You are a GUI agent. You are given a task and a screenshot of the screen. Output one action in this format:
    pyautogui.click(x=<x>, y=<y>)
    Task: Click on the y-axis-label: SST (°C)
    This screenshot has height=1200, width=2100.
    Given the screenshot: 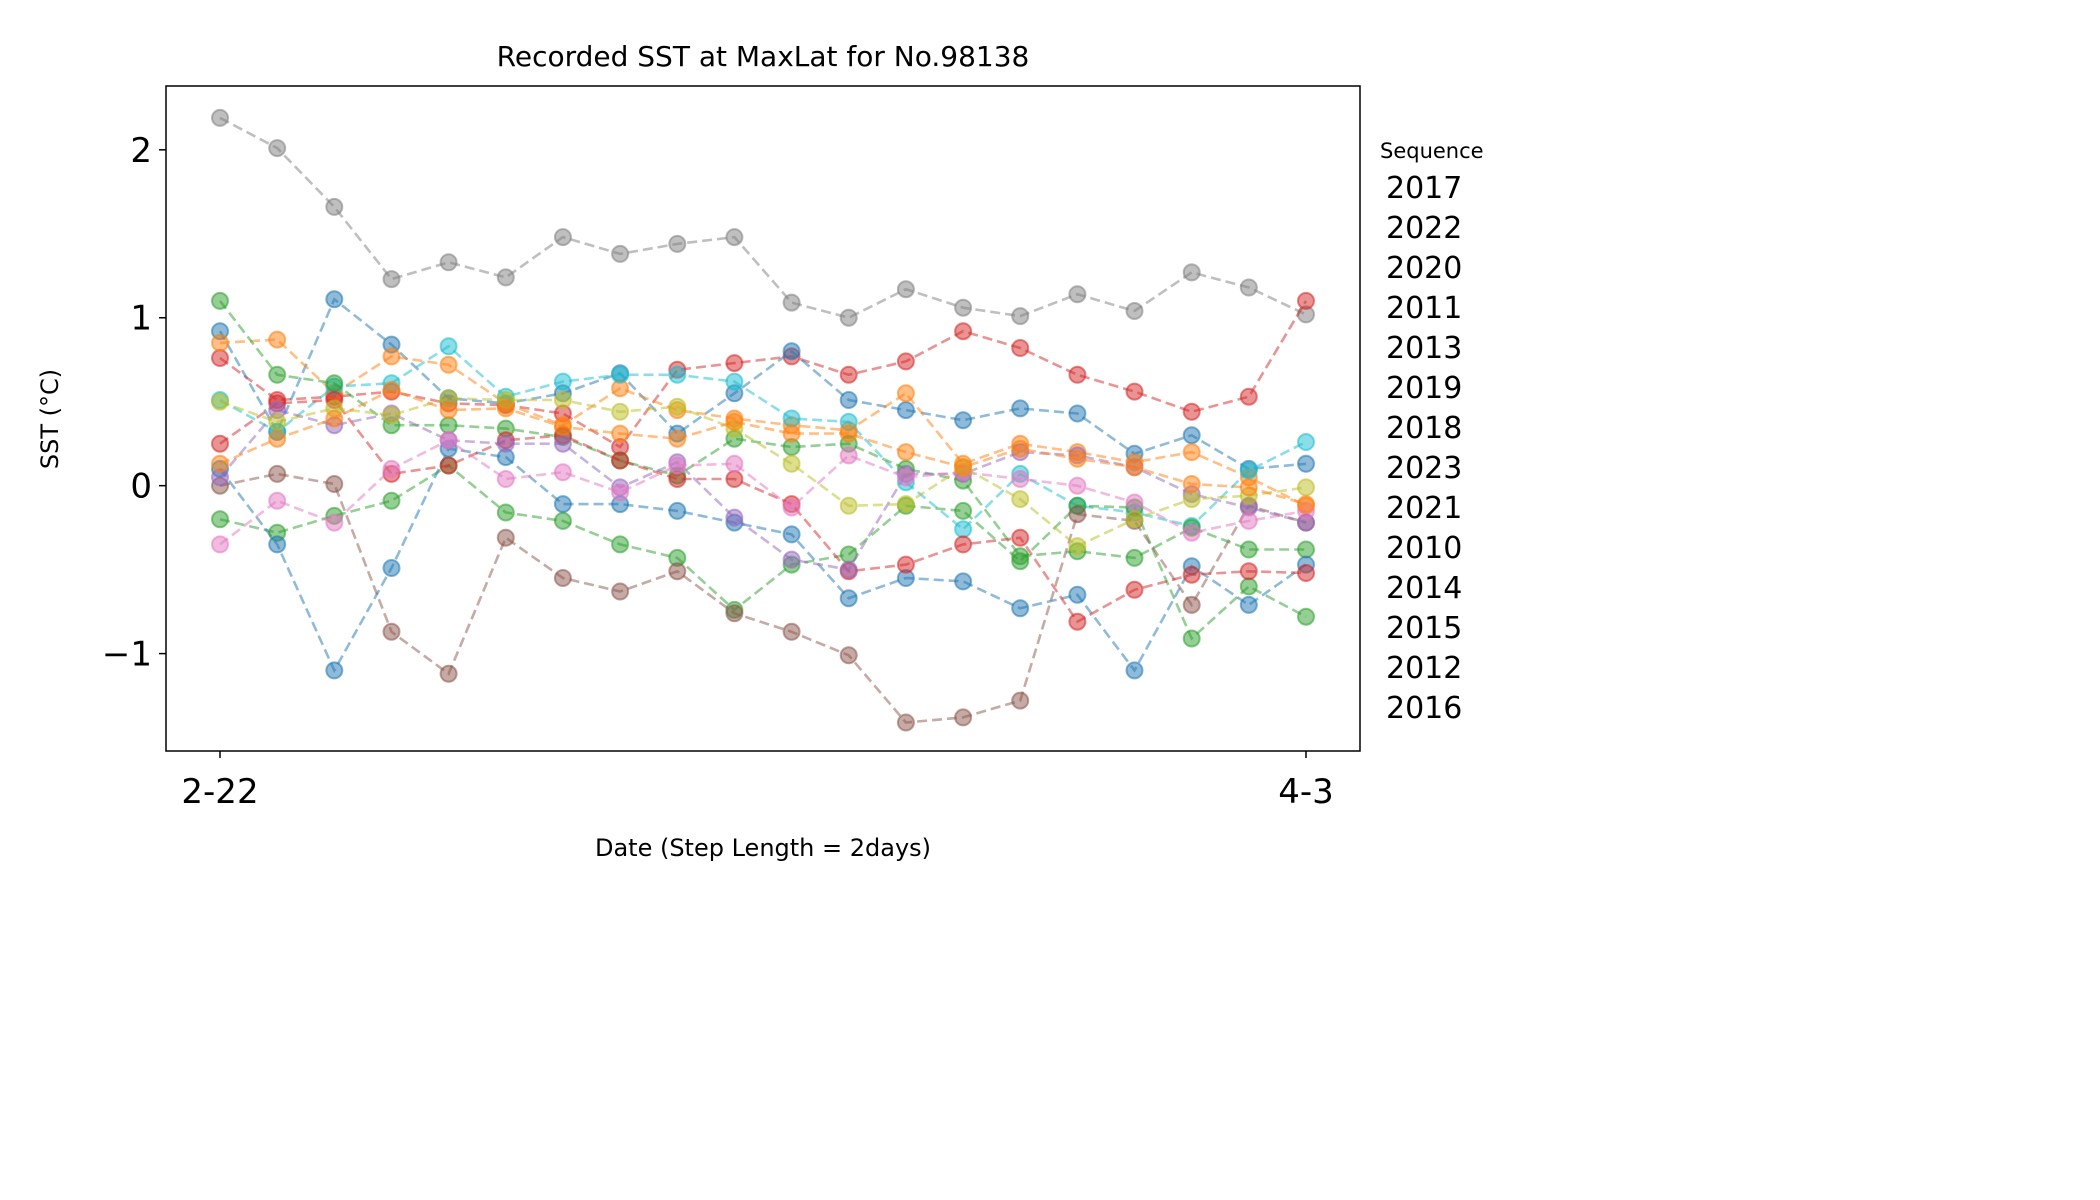 What is the action you would take?
    pyautogui.click(x=50, y=419)
    